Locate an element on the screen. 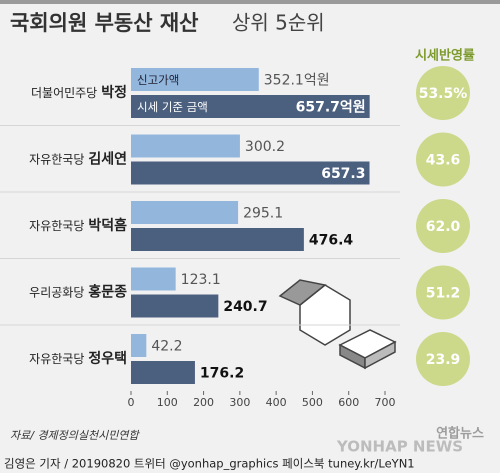  ratio-label: 62.0 is located at coordinates (443, 227).